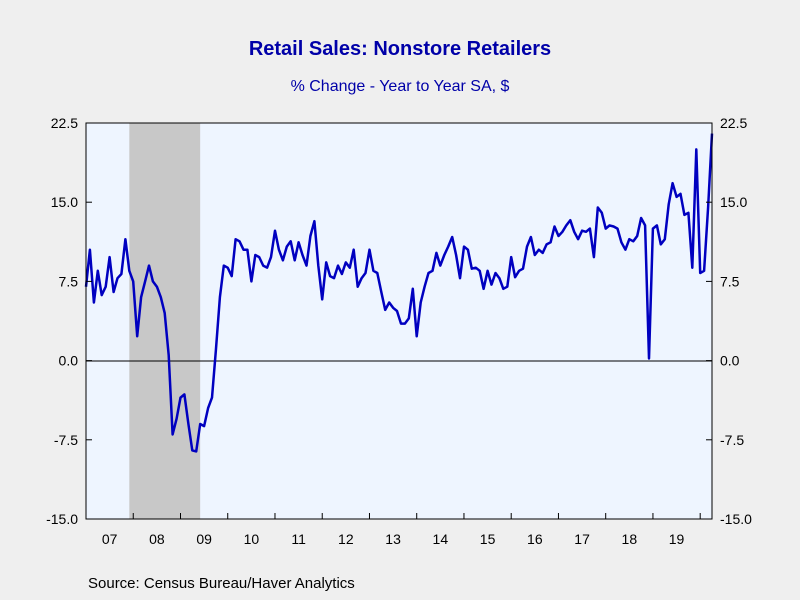  I want to click on x-tick-label: 09, so click(204, 539).